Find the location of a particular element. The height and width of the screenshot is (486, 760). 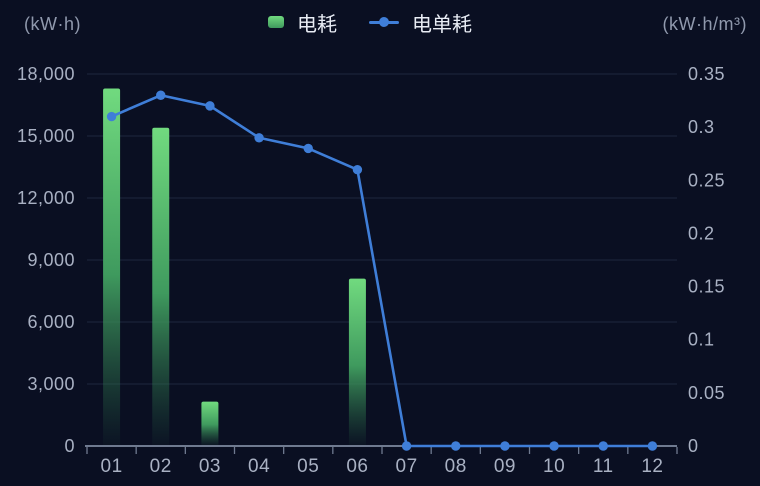

right-axis-tick-label: 0.1 is located at coordinates (701, 340).